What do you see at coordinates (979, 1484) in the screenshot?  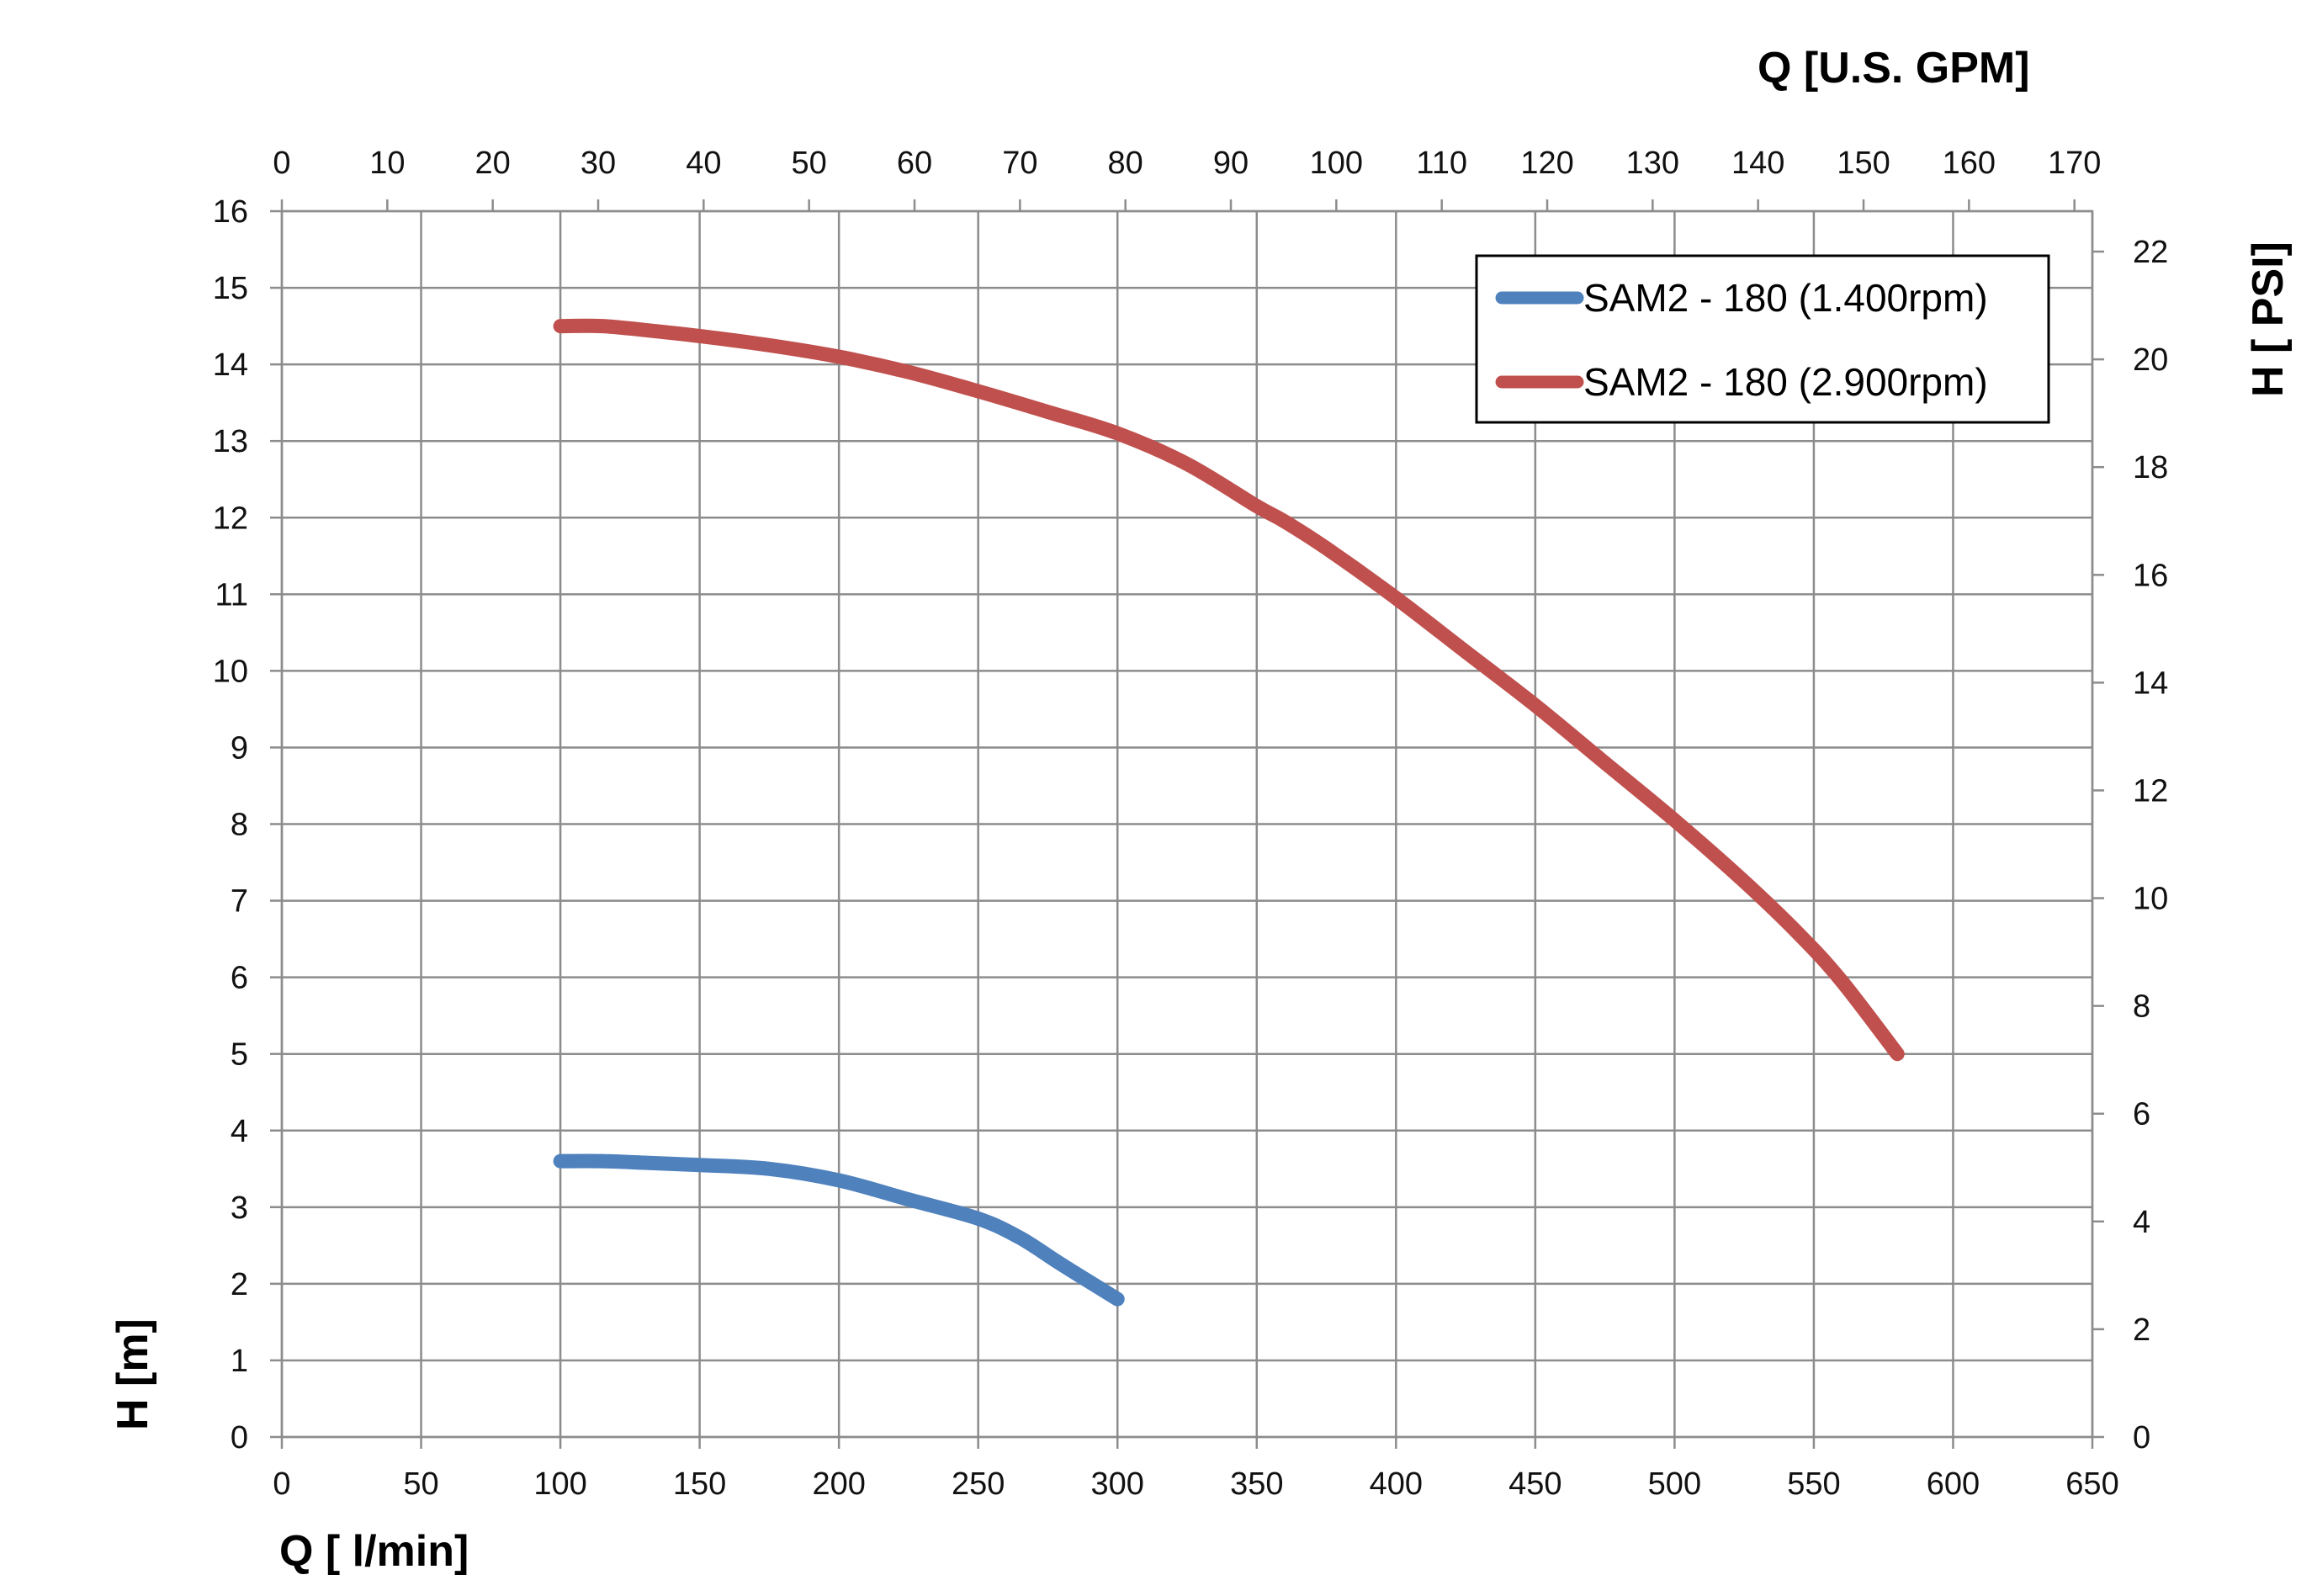 I see `x-bottom-tick-label: 250` at bounding box center [979, 1484].